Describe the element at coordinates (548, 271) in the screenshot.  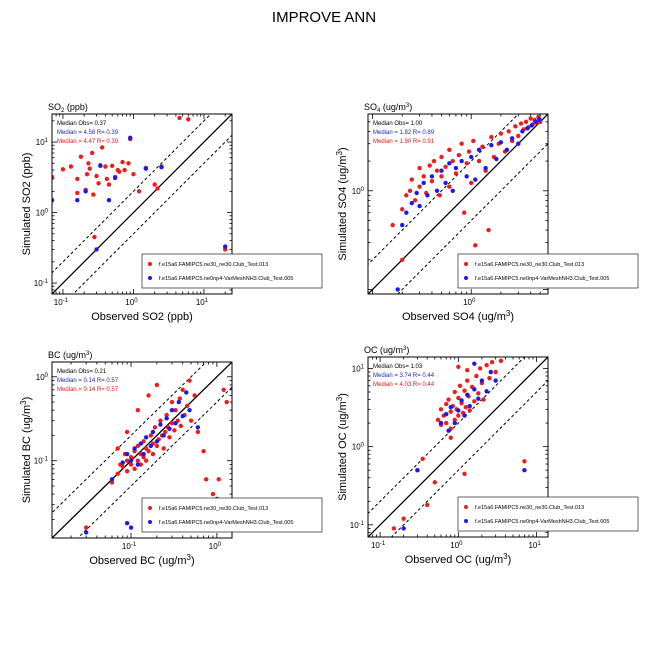
I see `legend-box` at that location.